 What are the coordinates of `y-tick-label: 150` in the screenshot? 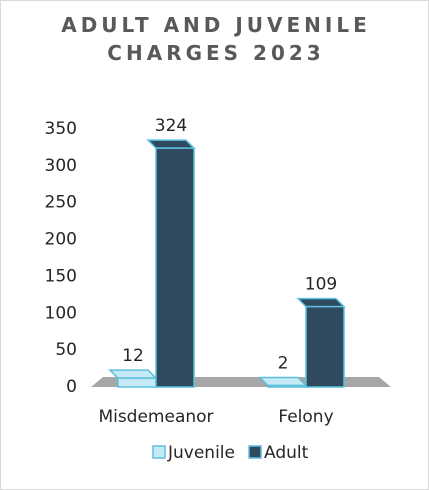 It's located at (61, 276).